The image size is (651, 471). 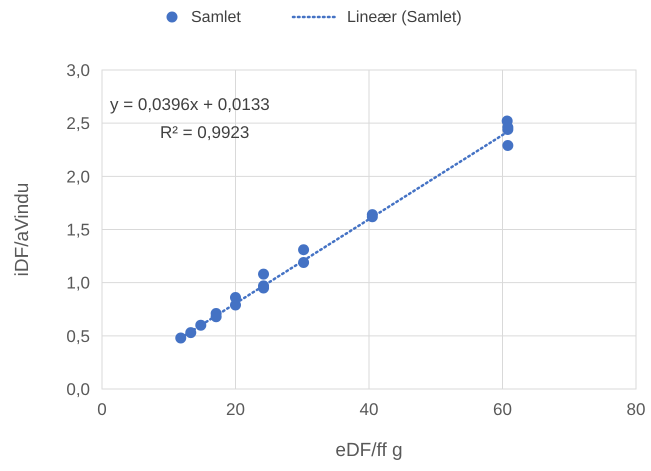 What do you see at coordinates (636, 409) in the screenshot?
I see `x-tick-label: 80` at bounding box center [636, 409].